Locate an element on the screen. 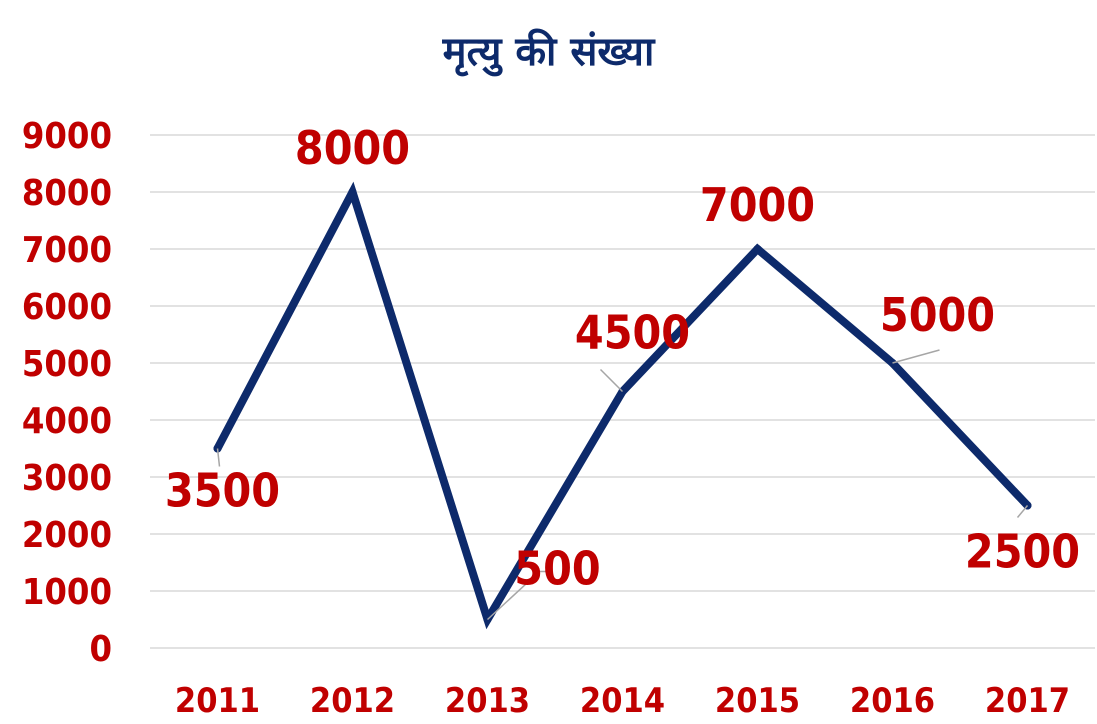 The height and width of the screenshot is (724, 1097). data-label: 5000 is located at coordinates (937, 315).